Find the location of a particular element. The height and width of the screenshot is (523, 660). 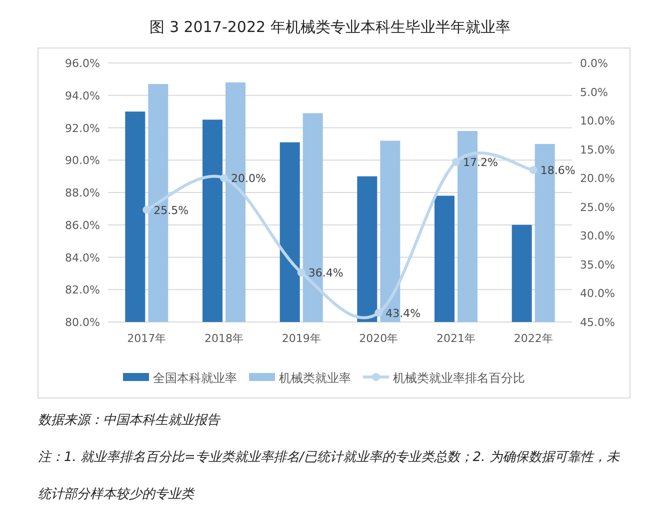

data-label: 25.5% is located at coordinates (171, 210).